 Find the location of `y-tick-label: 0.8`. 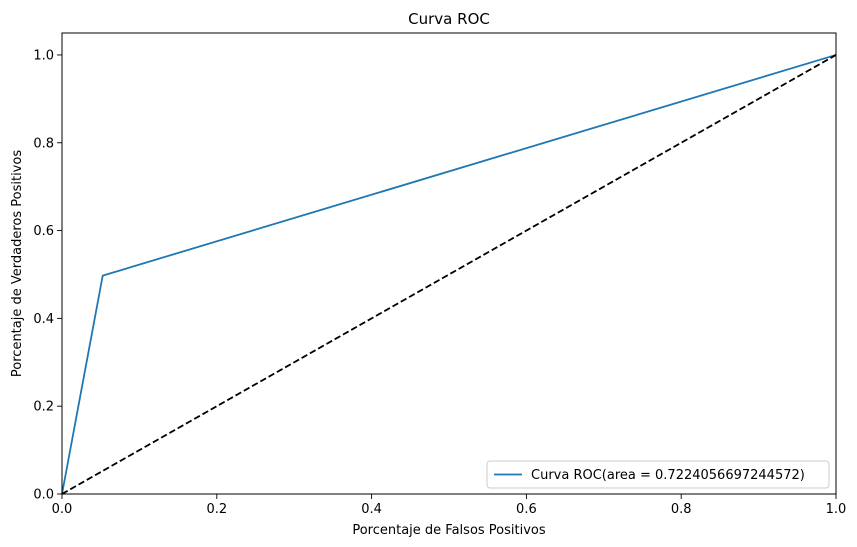

y-tick-label: 0.8 is located at coordinates (43, 143).